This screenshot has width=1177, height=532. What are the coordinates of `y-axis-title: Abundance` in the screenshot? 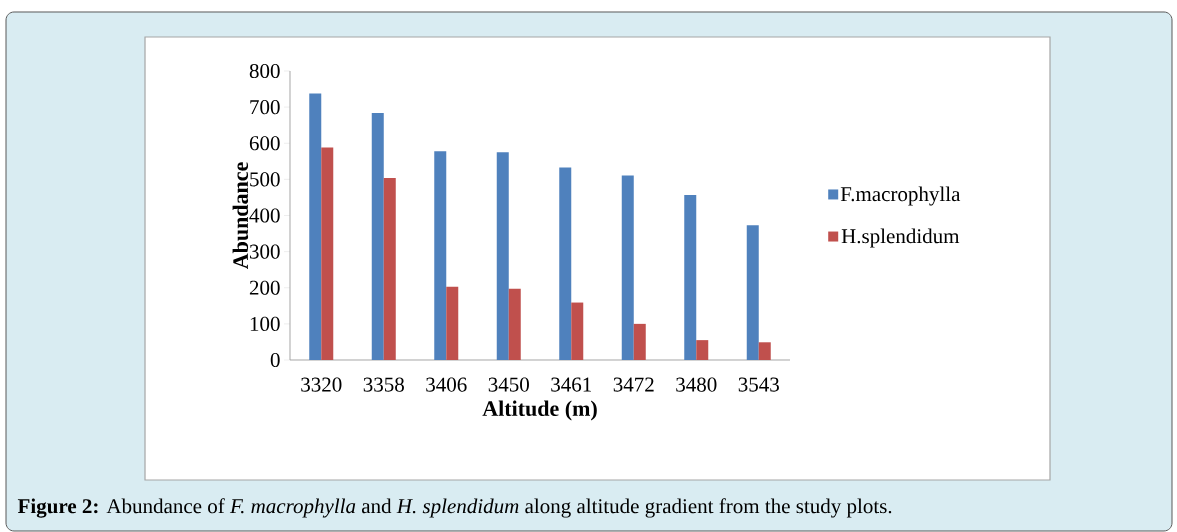 It's located at (240, 216).